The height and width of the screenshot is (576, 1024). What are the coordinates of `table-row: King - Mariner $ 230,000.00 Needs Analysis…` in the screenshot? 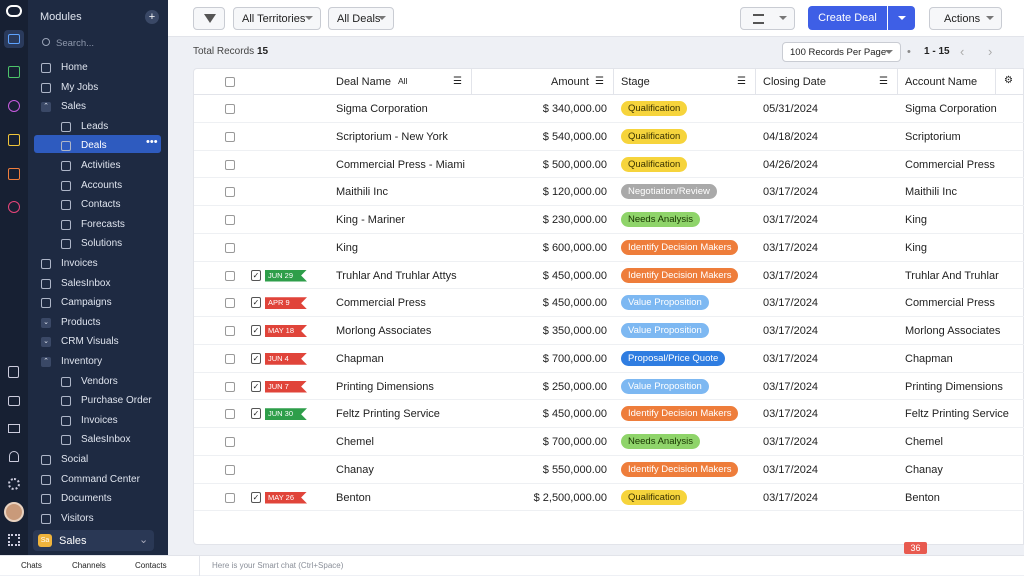 It's located at (609, 220).